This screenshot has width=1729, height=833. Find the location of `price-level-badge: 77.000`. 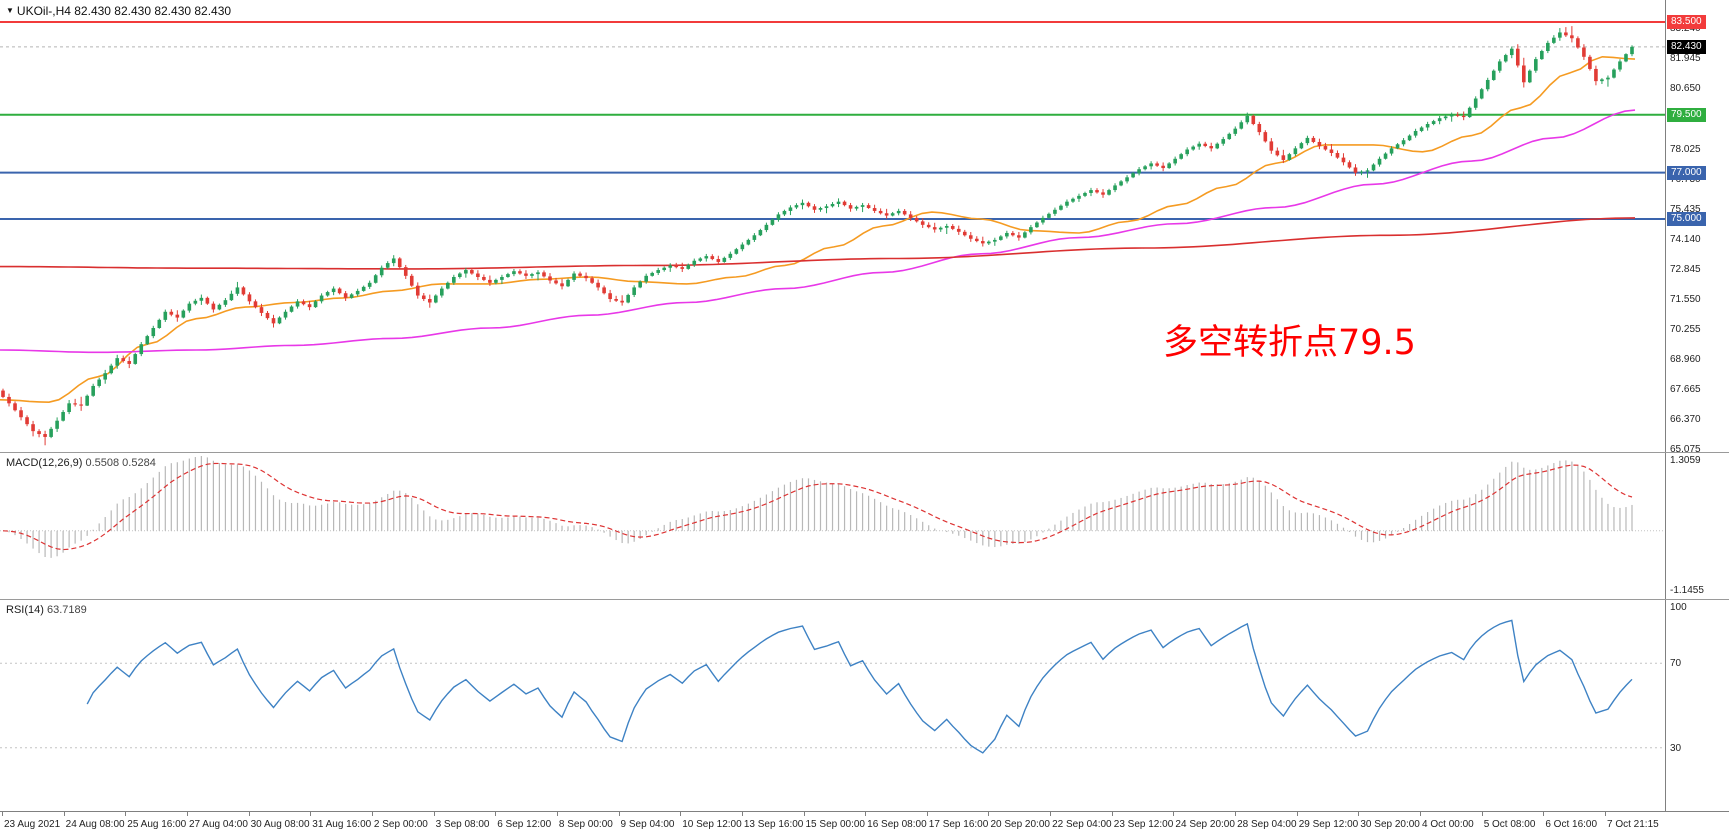

price-level-badge: 77.000 is located at coordinates (1686, 172).